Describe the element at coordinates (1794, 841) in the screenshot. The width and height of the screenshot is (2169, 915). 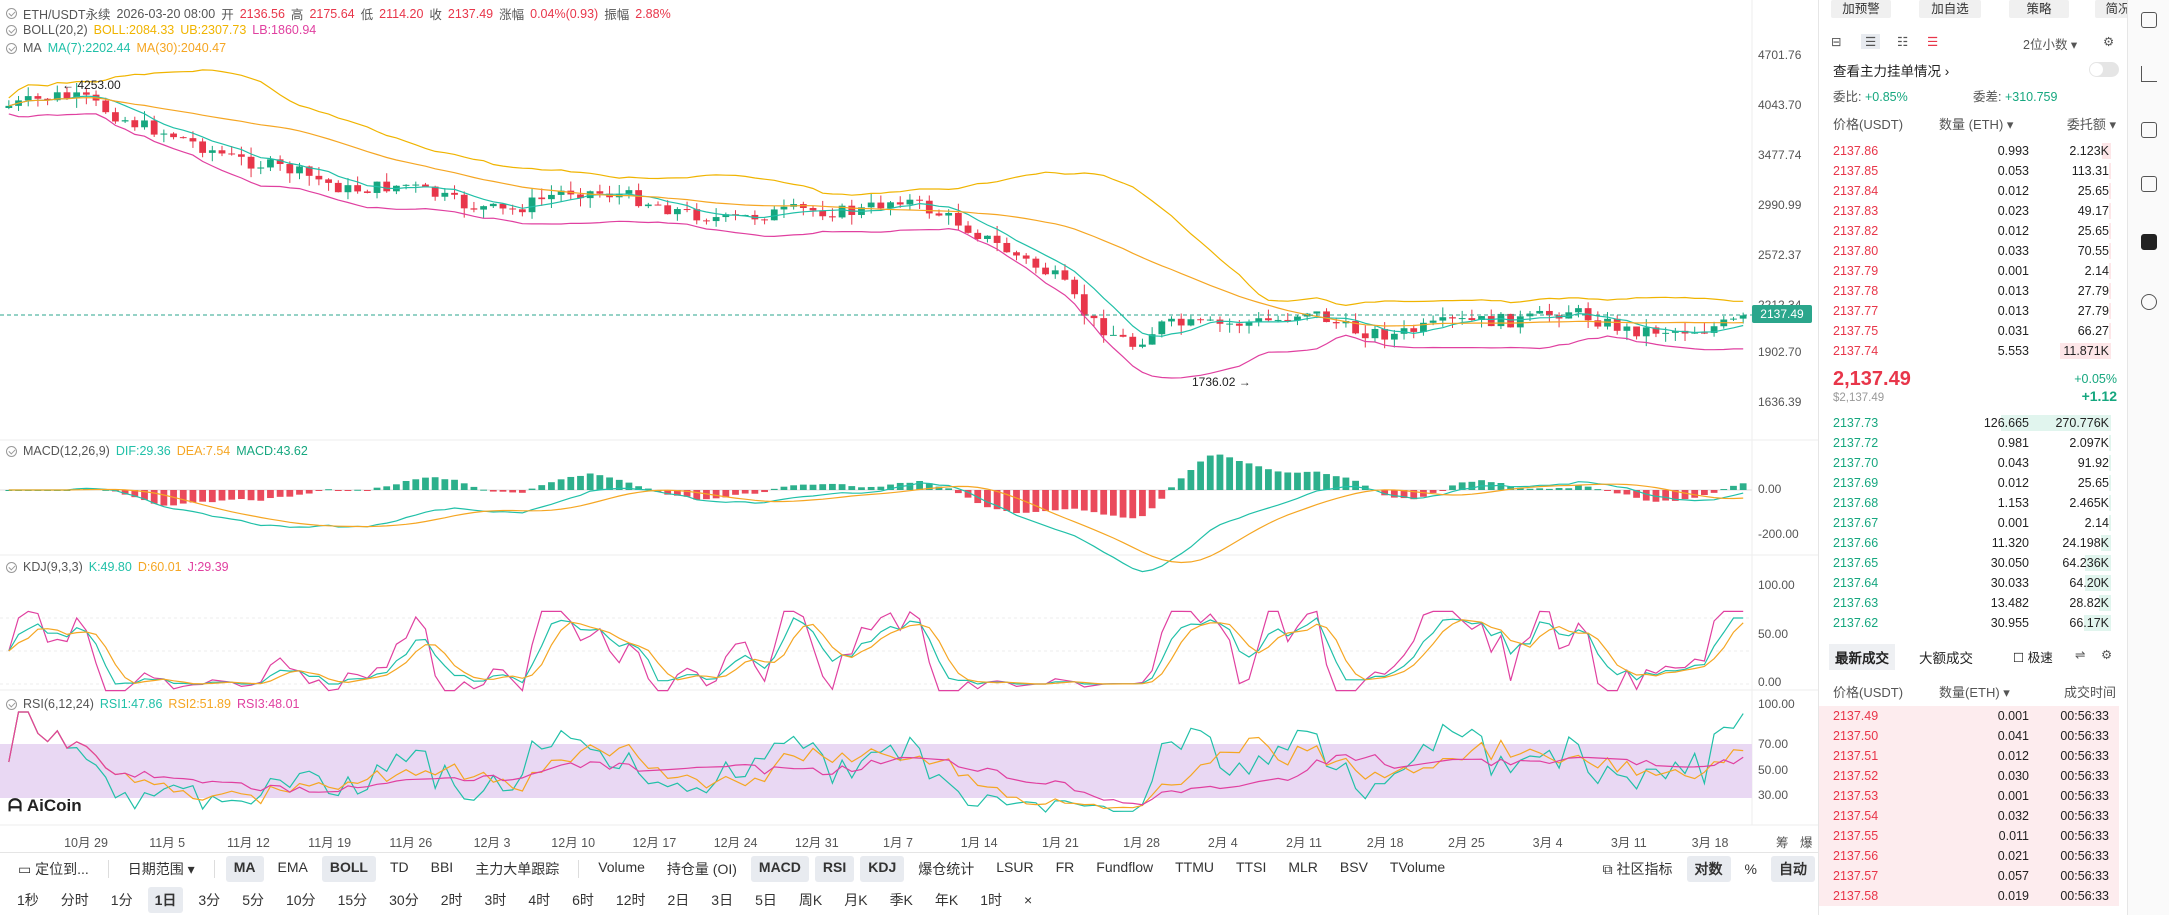
I see `axis-corner: 筹 爆` at that location.